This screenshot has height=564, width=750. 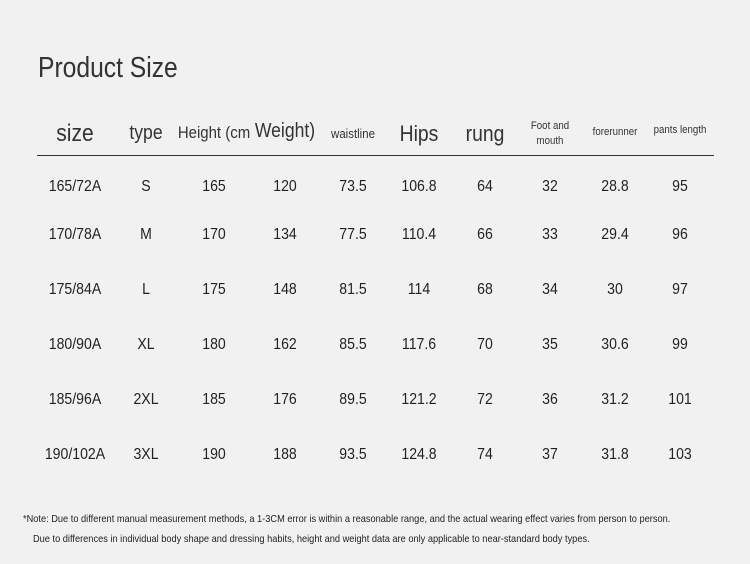 I want to click on table-cell: 97, so click(x=680, y=289).